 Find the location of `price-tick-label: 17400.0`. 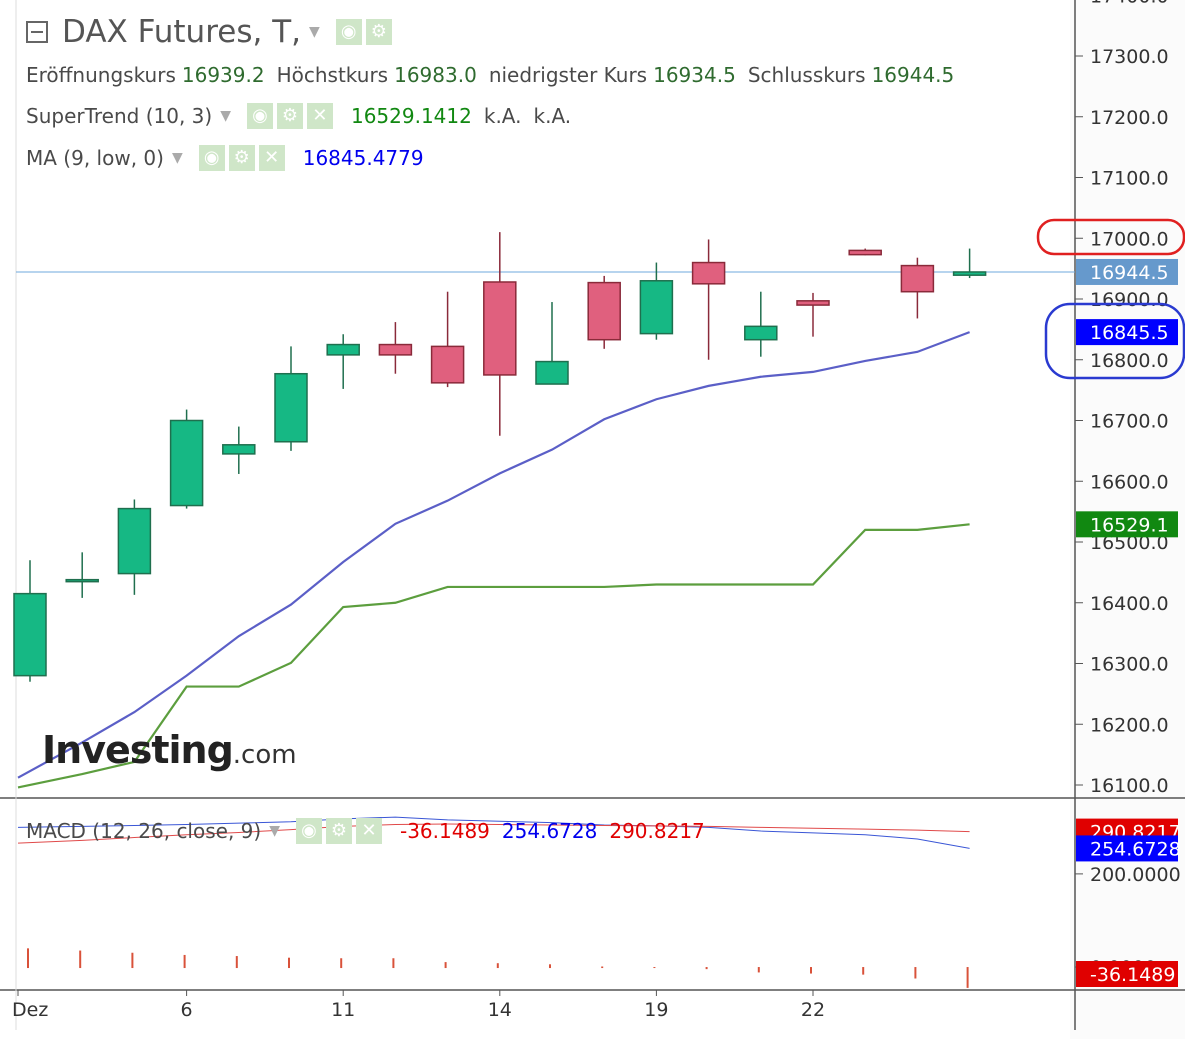

price-tick-label: 17400.0 is located at coordinates (1129, 3).